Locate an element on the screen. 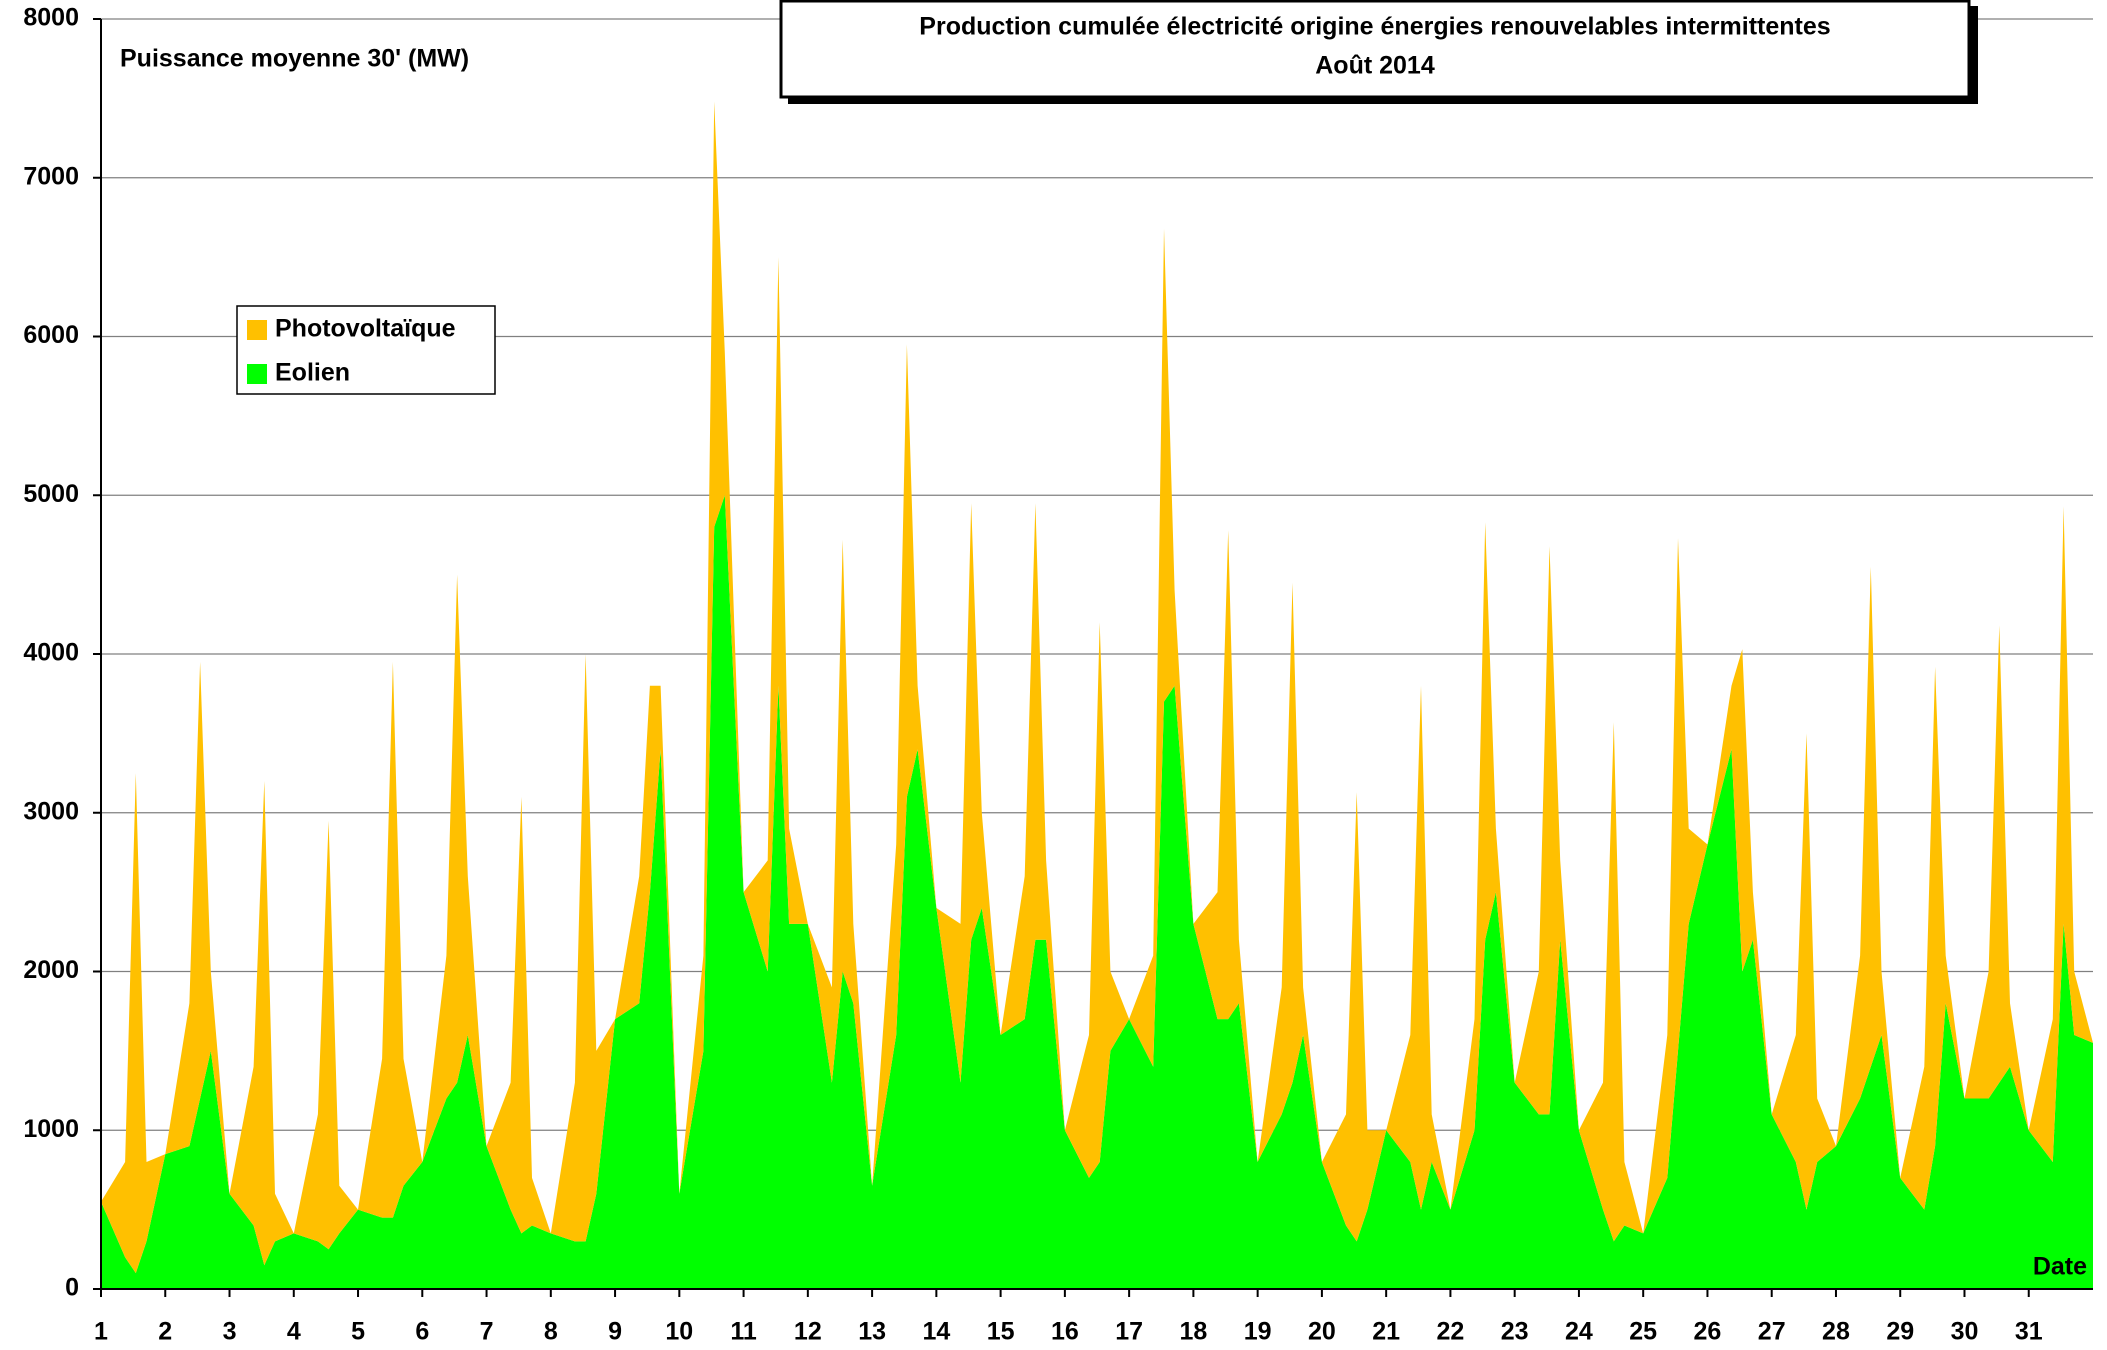 This screenshot has height=1350, width=2107. x-tick-label: 3 is located at coordinates (230, 1332).